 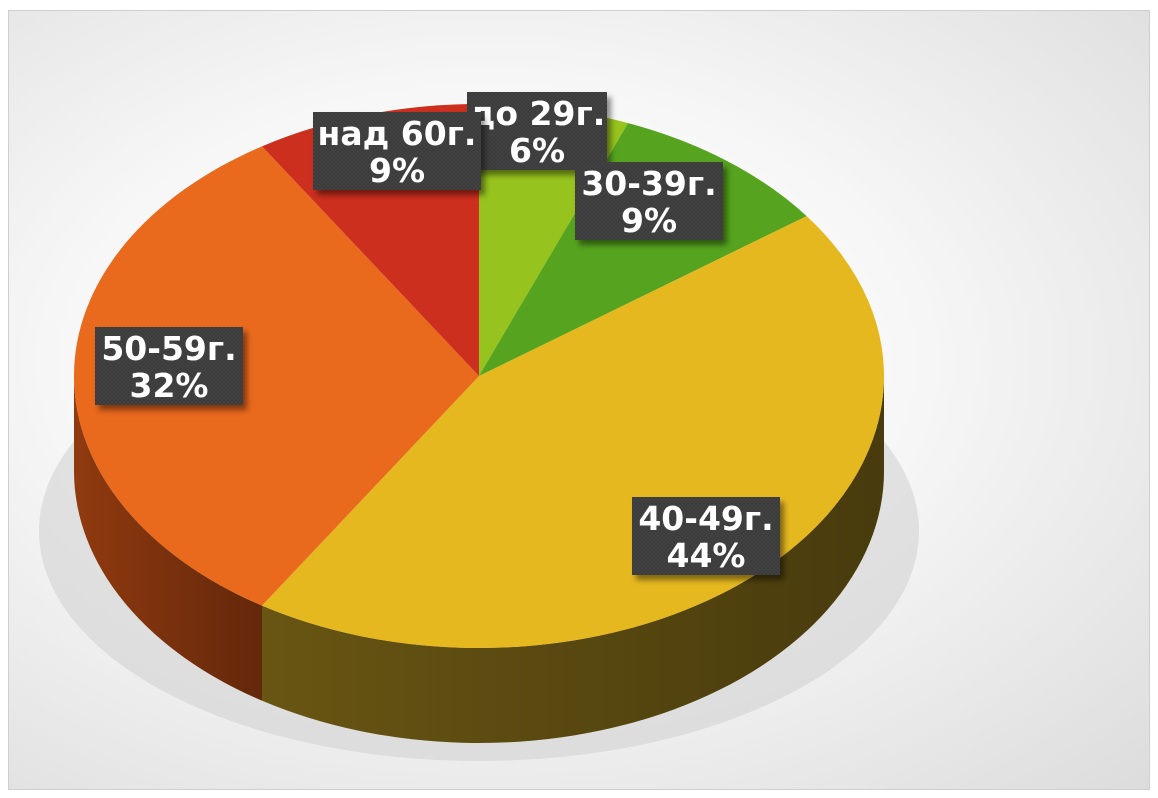 What do you see at coordinates (537, 150) in the screenshot?
I see `data-label-percent-0: 6%` at bounding box center [537, 150].